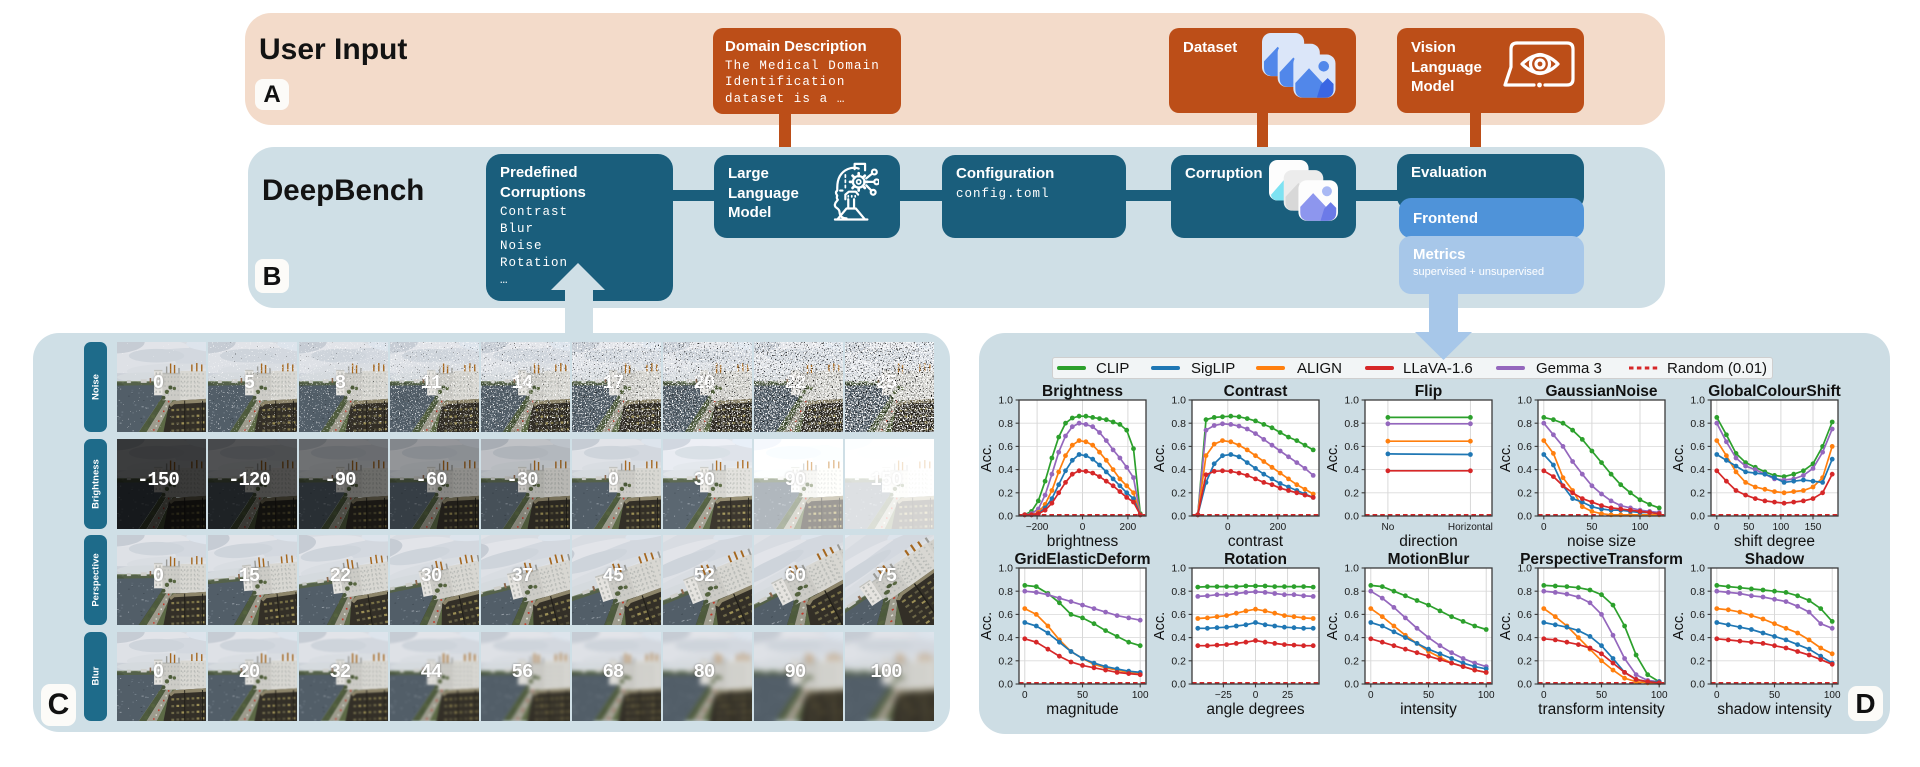 This screenshot has height=767, width=1920. Describe the element at coordinates (1774, 709) in the screenshot. I see `svg-text: shadow intensity` at that location.